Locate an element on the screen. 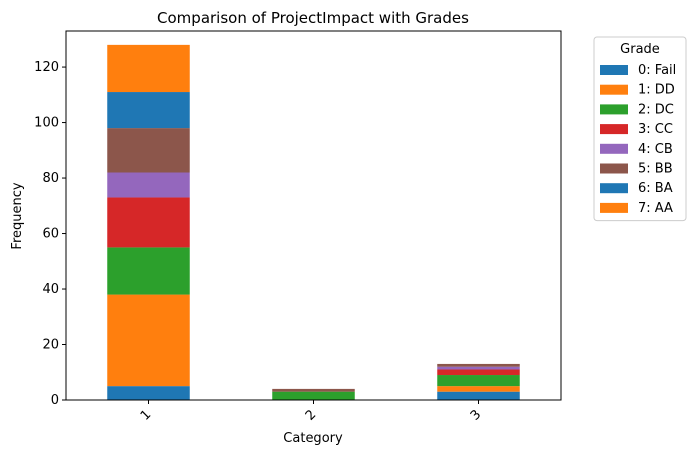 This screenshot has width=694, height=459. legend-entry-label: 4: CB is located at coordinates (655, 149).